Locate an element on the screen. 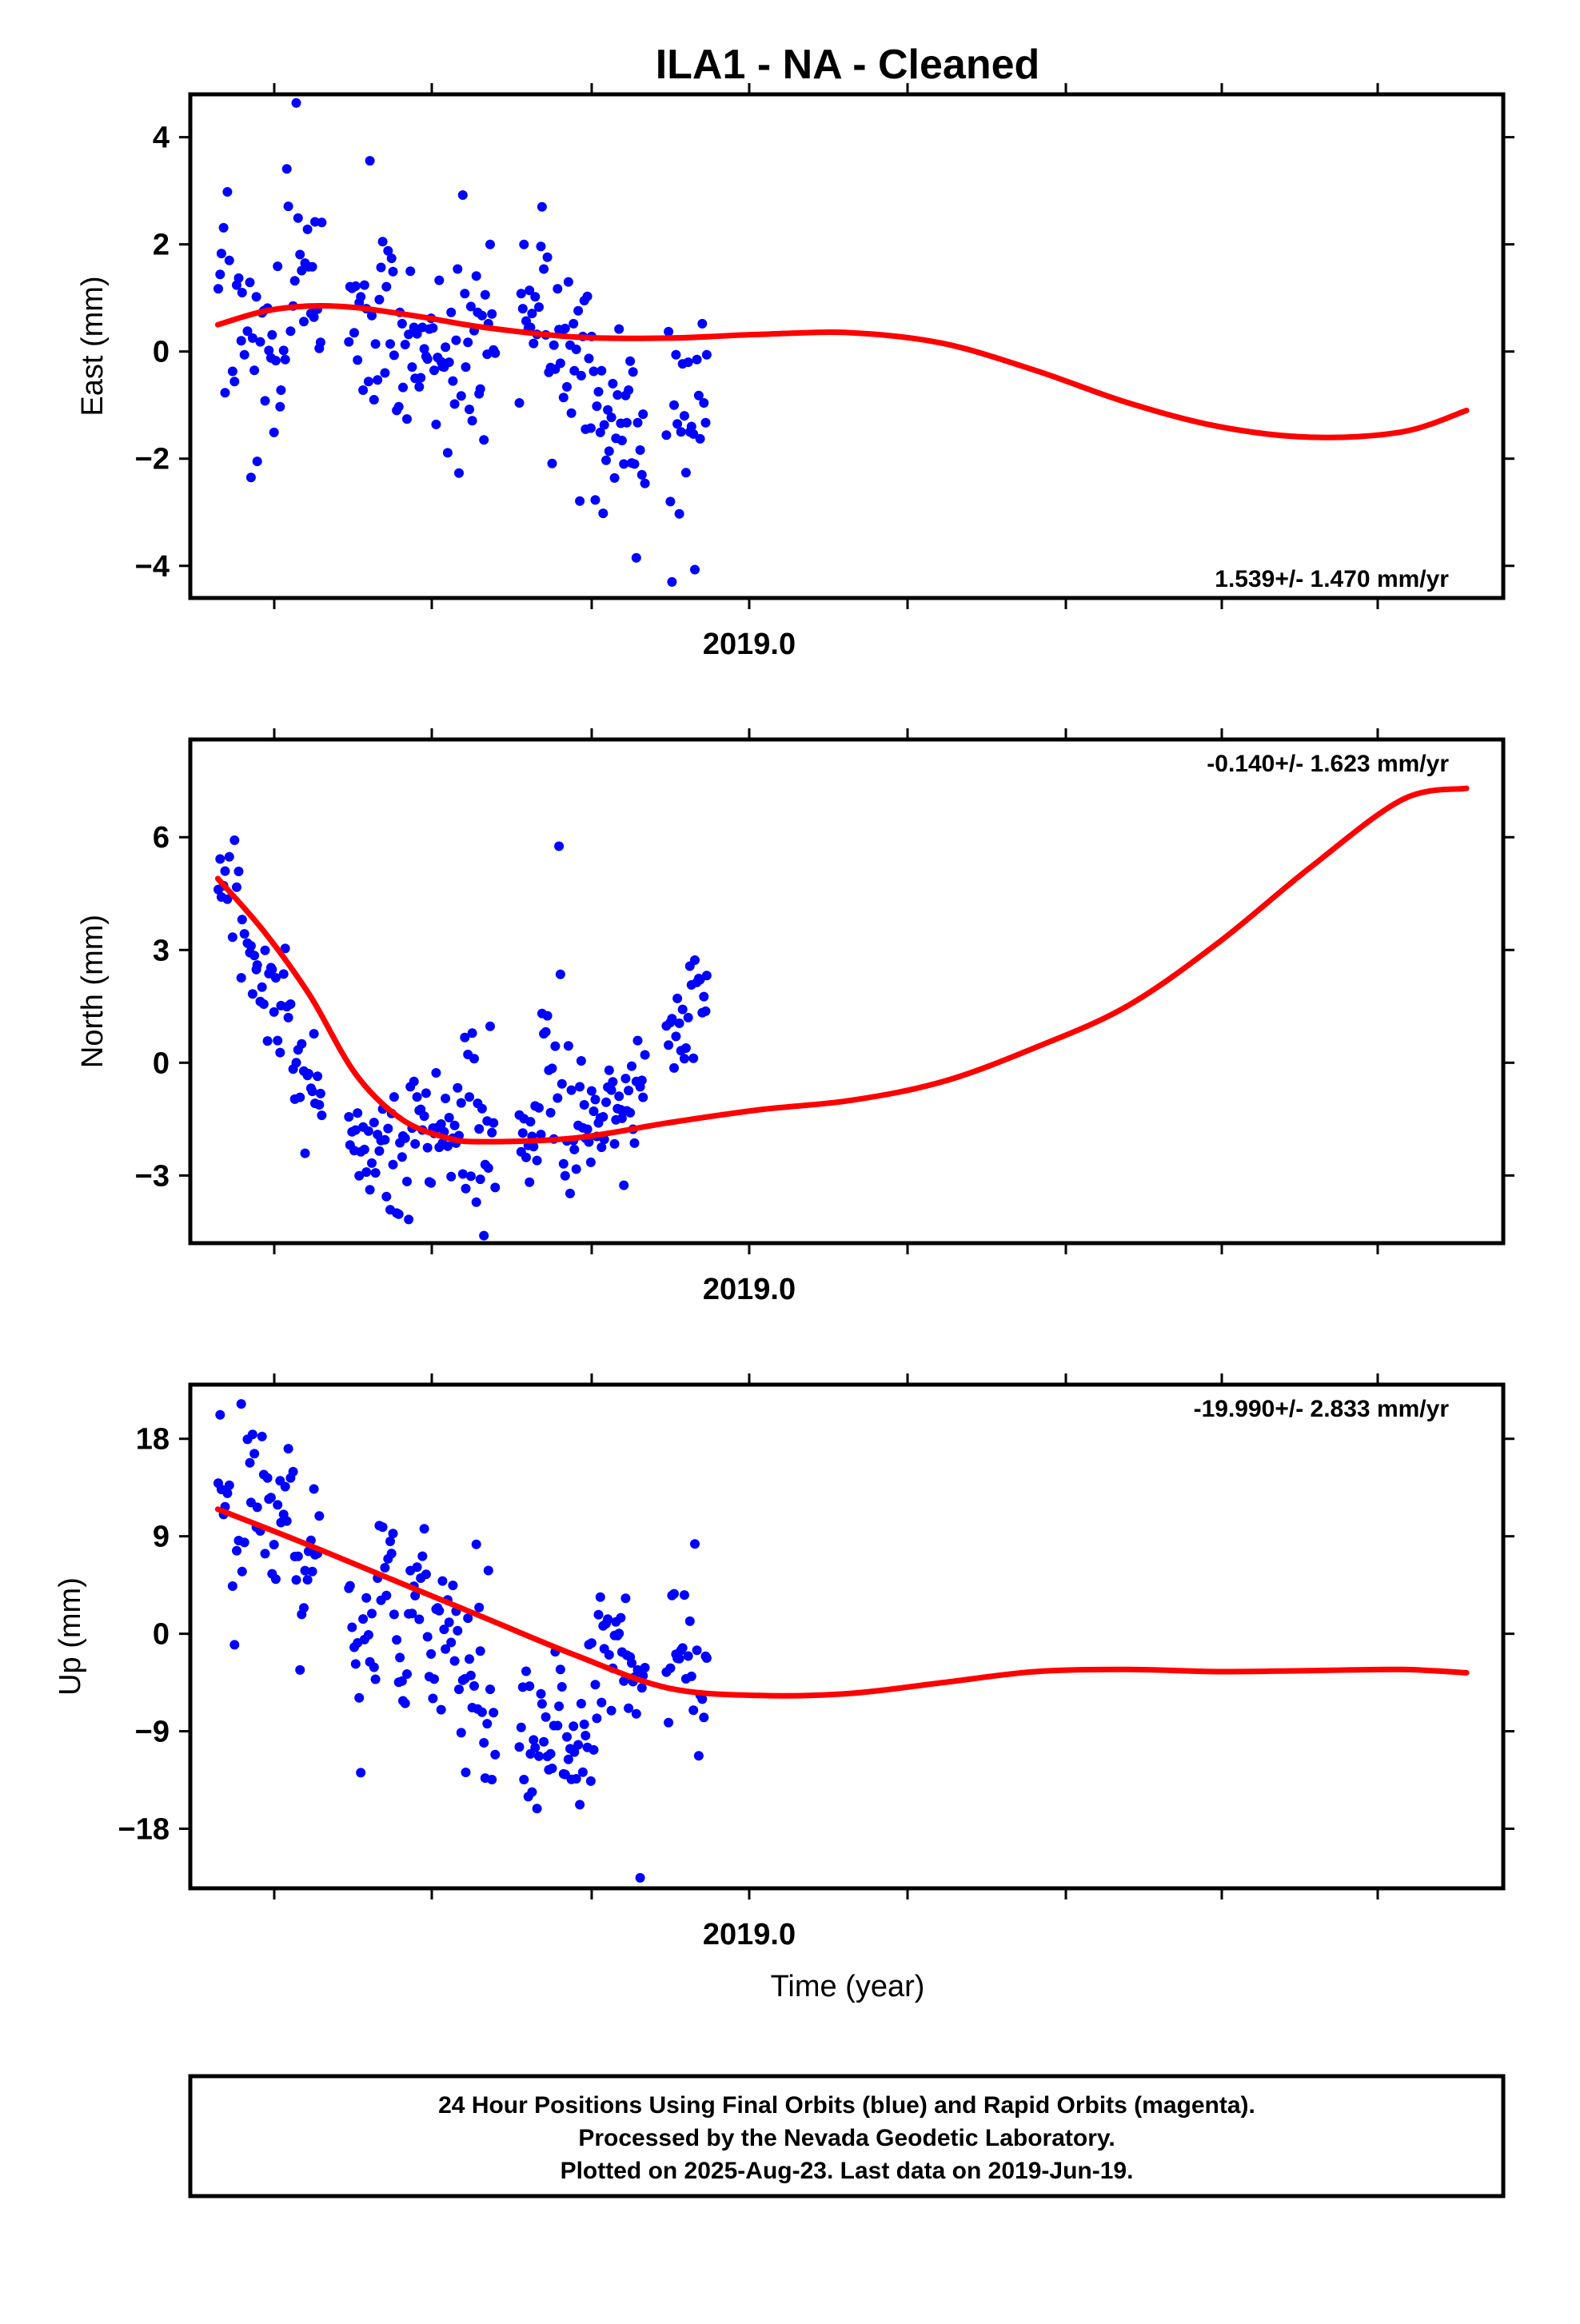  up-y-tick-label: 0 is located at coordinates (161, 1635).